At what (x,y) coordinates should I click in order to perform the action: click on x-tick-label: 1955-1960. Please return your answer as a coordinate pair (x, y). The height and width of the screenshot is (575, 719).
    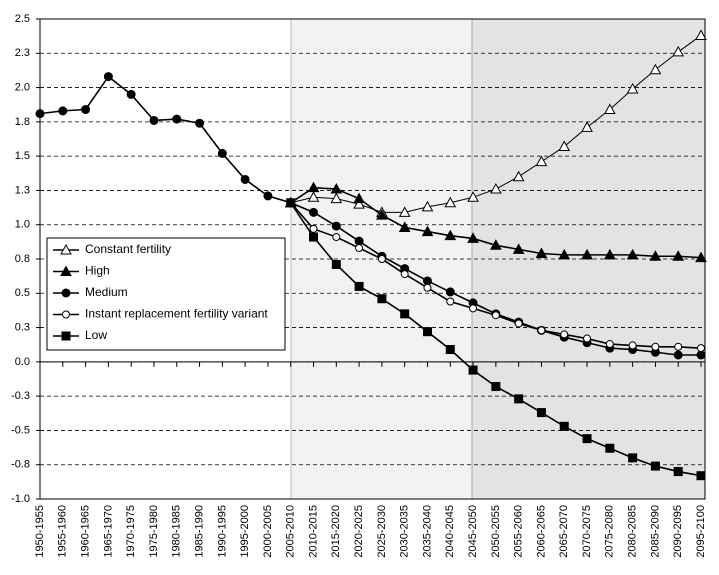
    Looking at the image, I should click on (63, 531).